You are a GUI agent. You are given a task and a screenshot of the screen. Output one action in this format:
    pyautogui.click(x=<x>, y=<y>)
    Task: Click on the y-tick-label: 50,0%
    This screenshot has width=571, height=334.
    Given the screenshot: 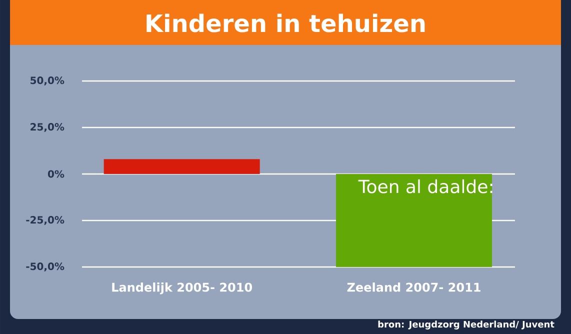 What is the action you would take?
    pyautogui.click(x=47, y=81)
    